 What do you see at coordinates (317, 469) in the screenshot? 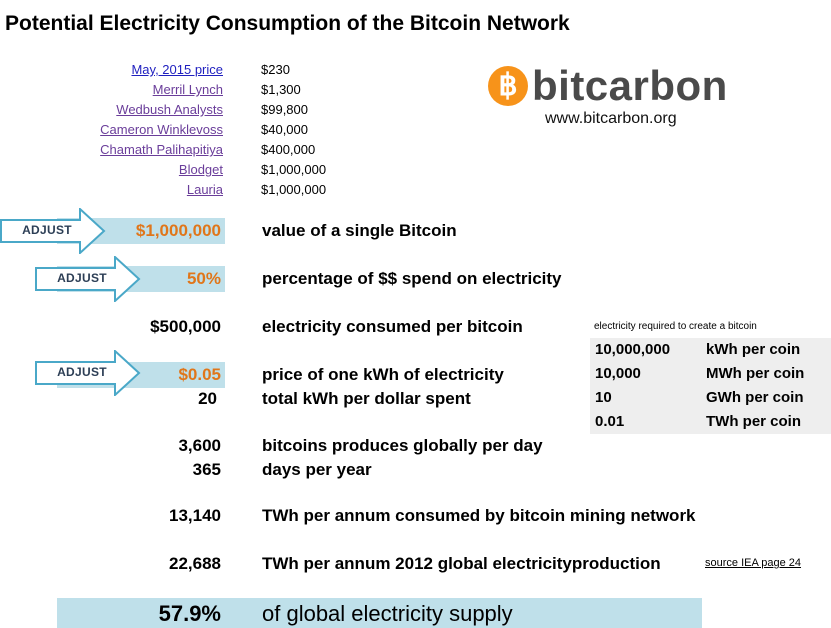
I see `days-per-year-label: days per year` at bounding box center [317, 469].